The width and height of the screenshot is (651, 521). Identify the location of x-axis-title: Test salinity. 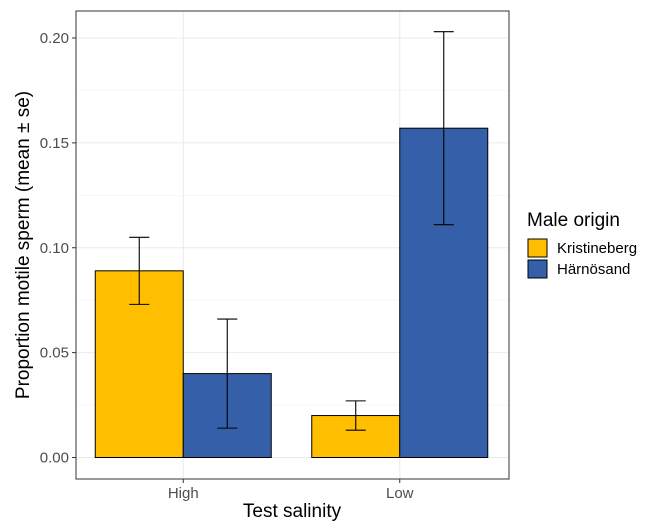
(292, 511).